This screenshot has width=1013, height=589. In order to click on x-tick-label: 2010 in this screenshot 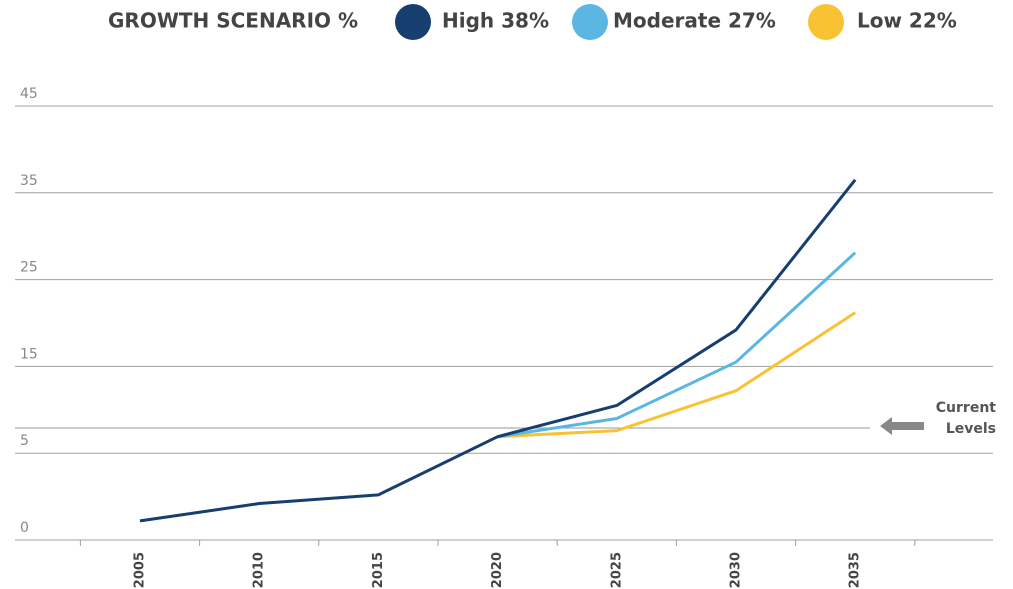, I will do `click(259, 570)`.